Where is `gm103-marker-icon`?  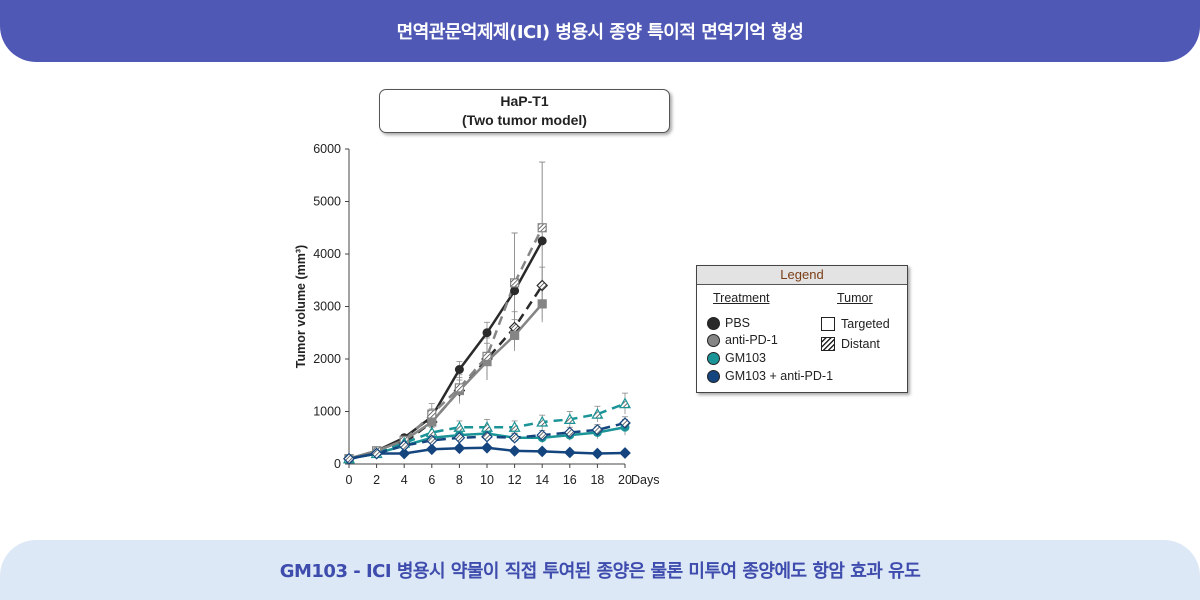
gm103-marker-icon is located at coordinates (713, 358).